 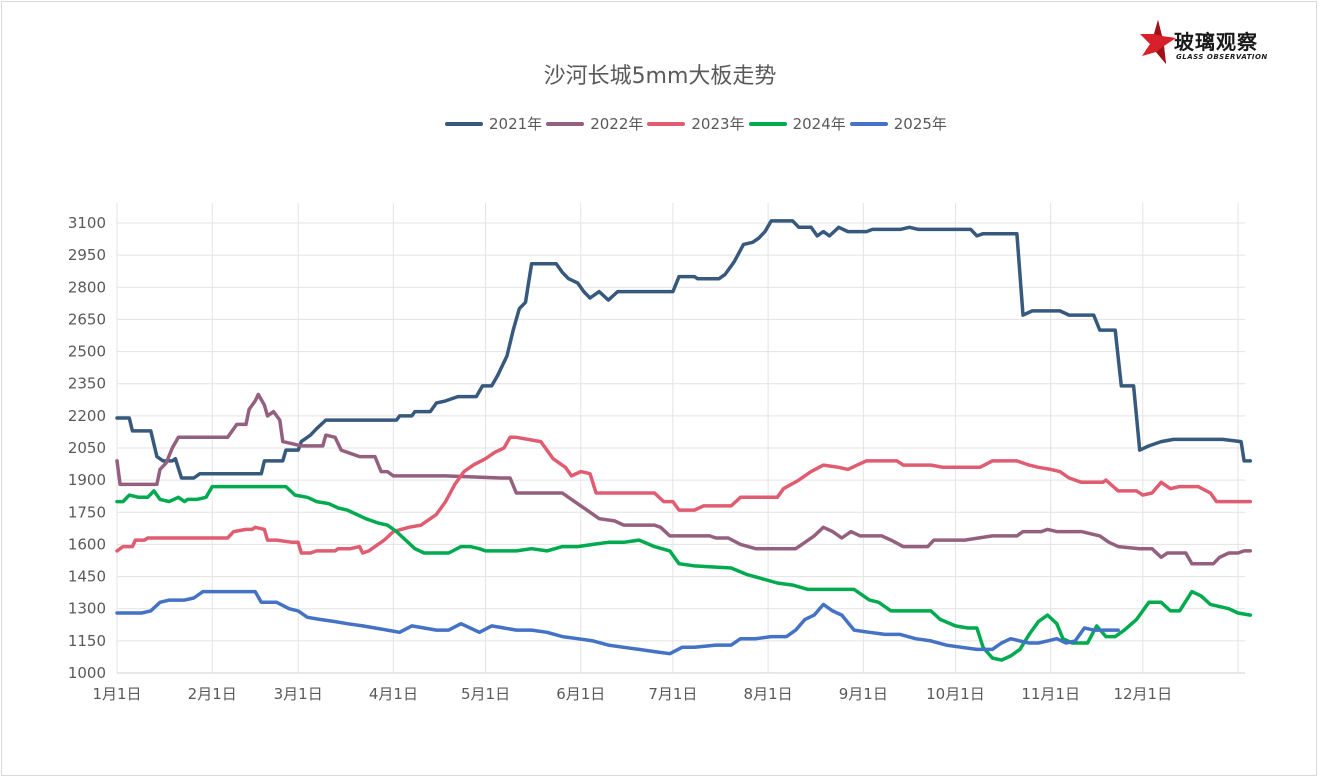 What do you see at coordinates (1050, 694) in the screenshot?
I see `x-tick-label: 11月1日` at bounding box center [1050, 694].